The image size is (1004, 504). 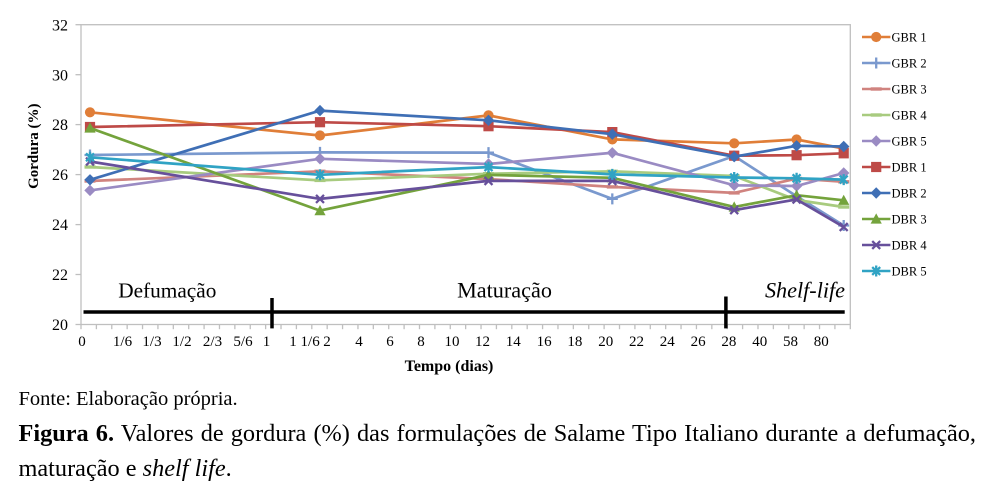 What do you see at coordinates (60, 75) in the screenshot?
I see `svg-text: 30` at bounding box center [60, 75].